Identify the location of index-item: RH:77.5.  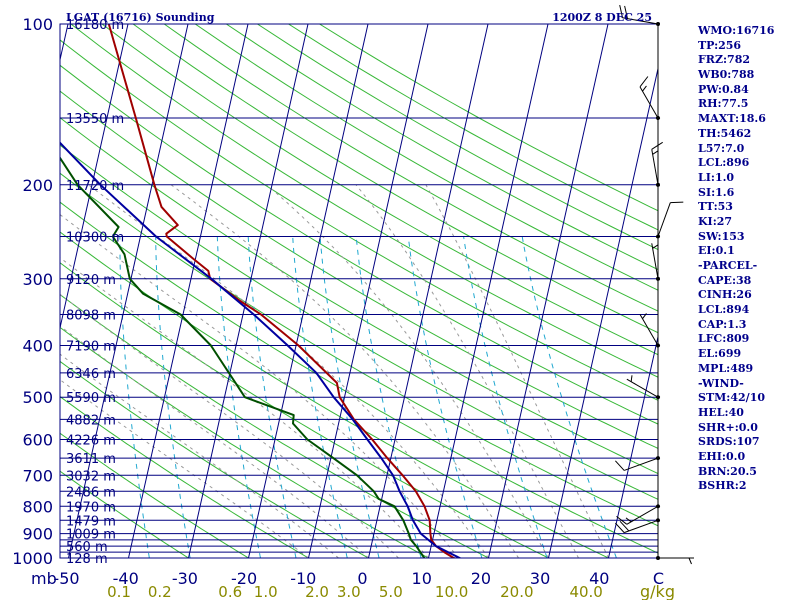
(723, 104).